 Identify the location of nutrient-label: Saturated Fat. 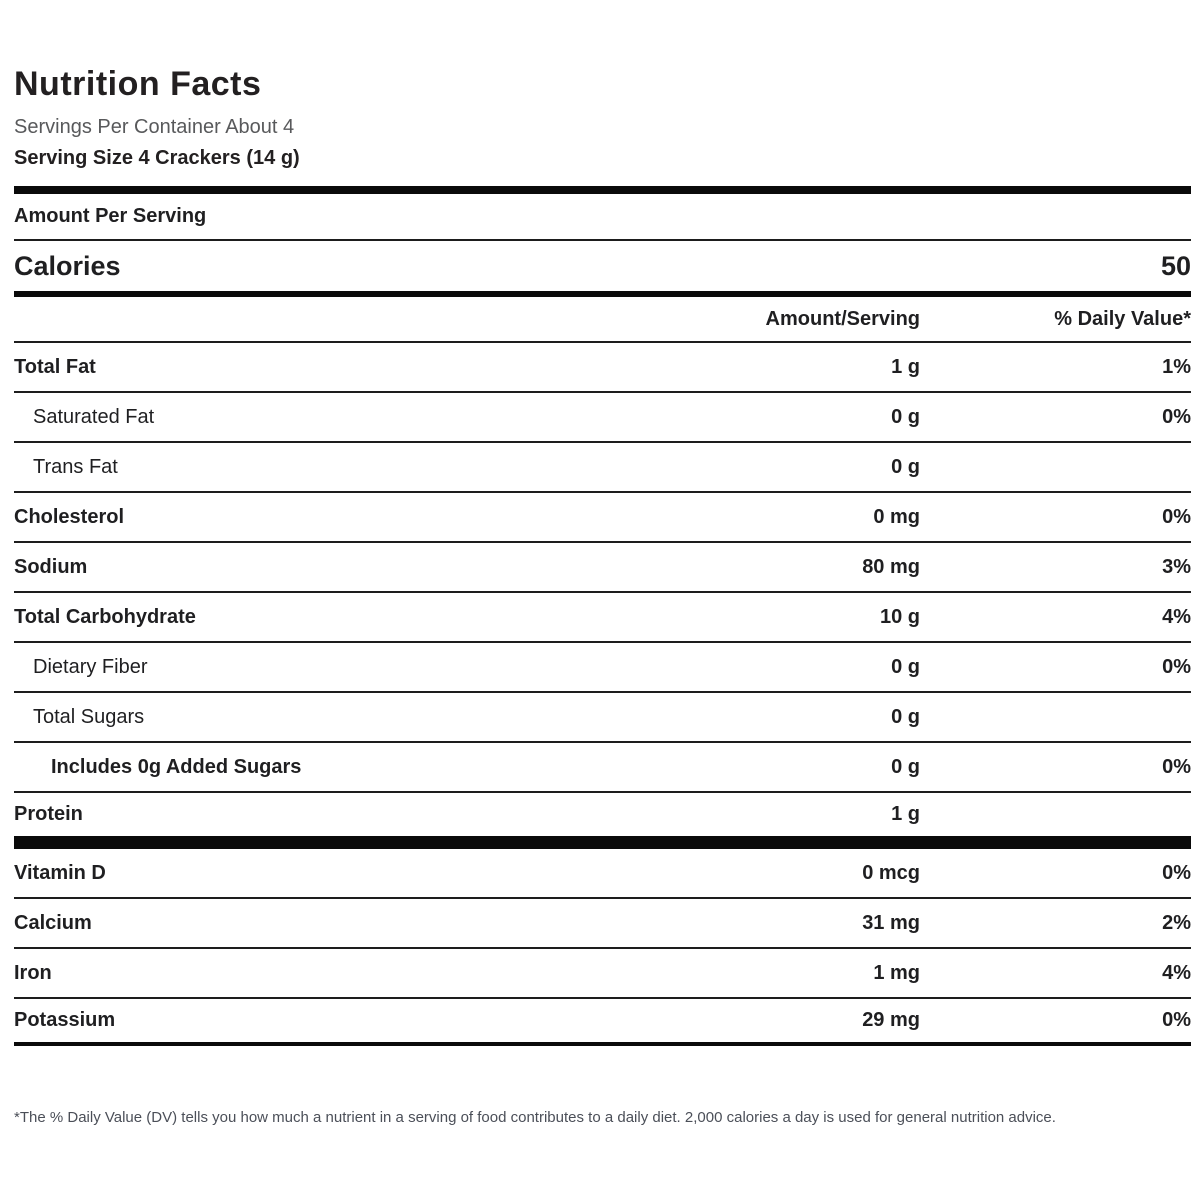
(94, 416).